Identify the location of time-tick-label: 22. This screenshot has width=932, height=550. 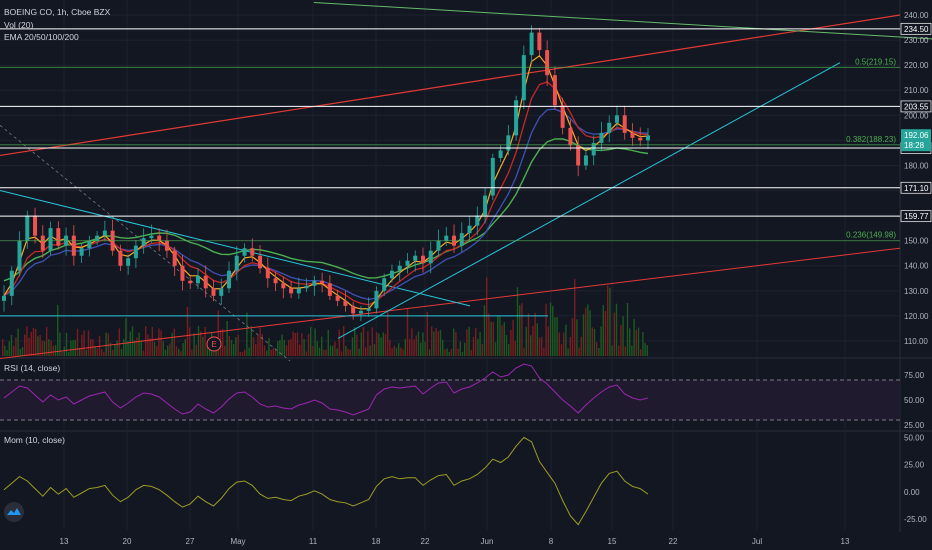
(673, 541).